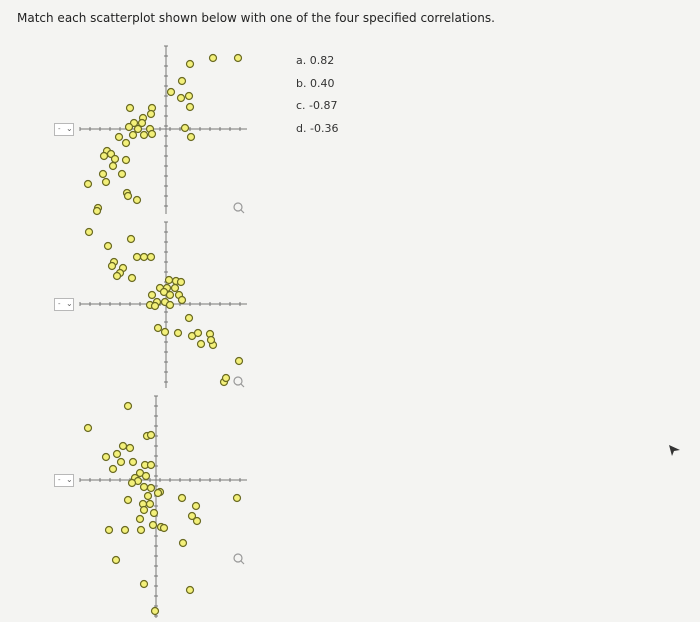 The image size is (700, 622). Describe the element at coordinates (64, 480) in the screenshot. I see `dropdown-plot-3: - ⌄` at that location.